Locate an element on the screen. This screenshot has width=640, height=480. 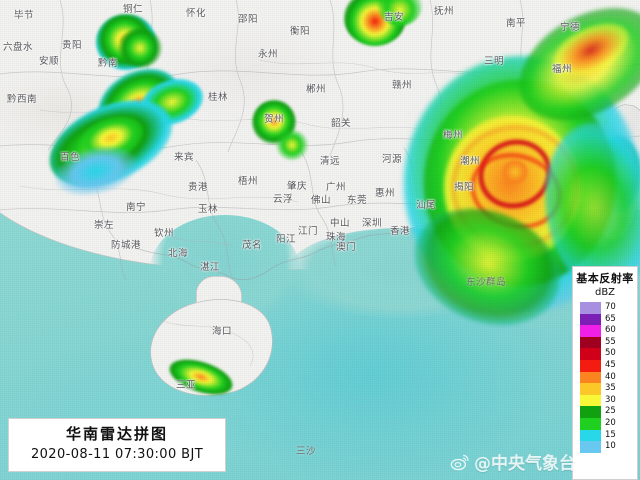
place-label: 珠海 is located at coordinates (336, 237).